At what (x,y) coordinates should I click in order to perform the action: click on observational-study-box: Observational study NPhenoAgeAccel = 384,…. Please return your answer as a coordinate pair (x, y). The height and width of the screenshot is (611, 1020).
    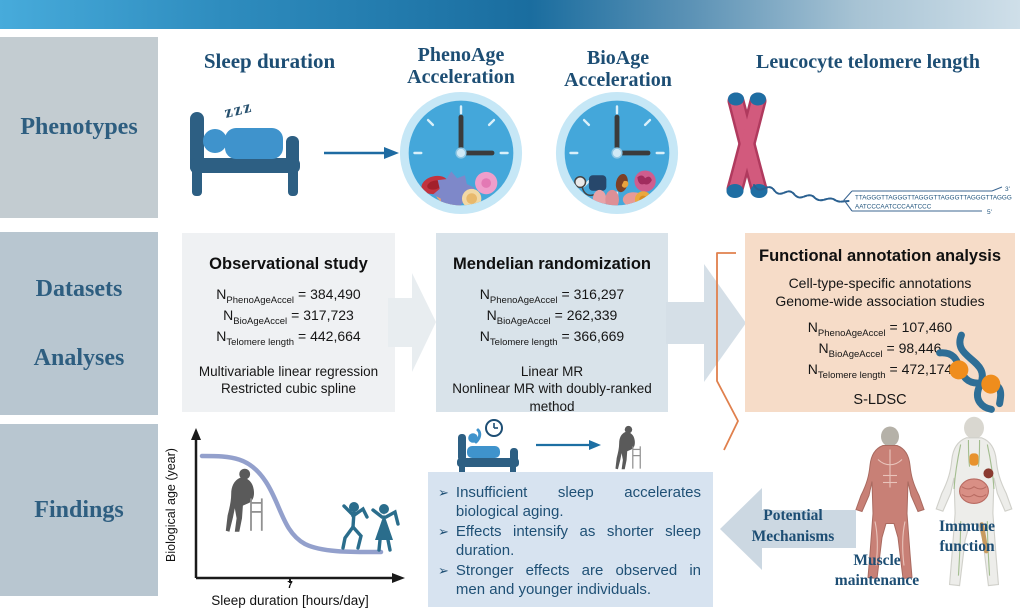
    Looking at the image, I should click on (288, 322).